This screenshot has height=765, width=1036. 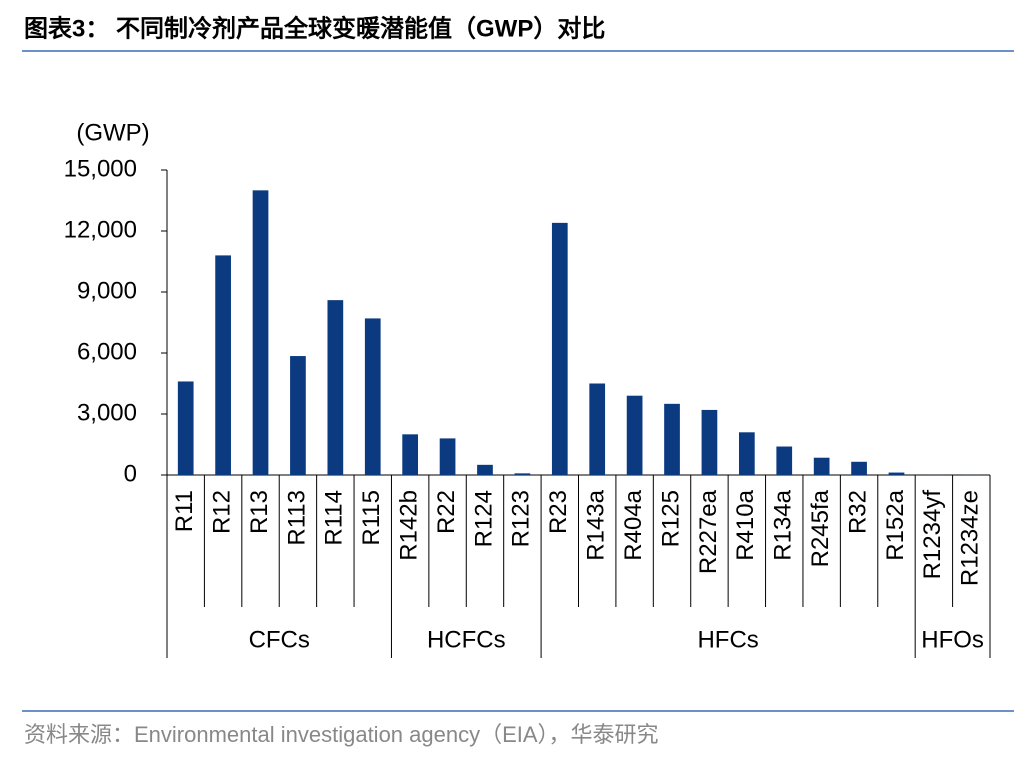 I want to click on x-tick-label: R410a, so click(x=745, y=524).